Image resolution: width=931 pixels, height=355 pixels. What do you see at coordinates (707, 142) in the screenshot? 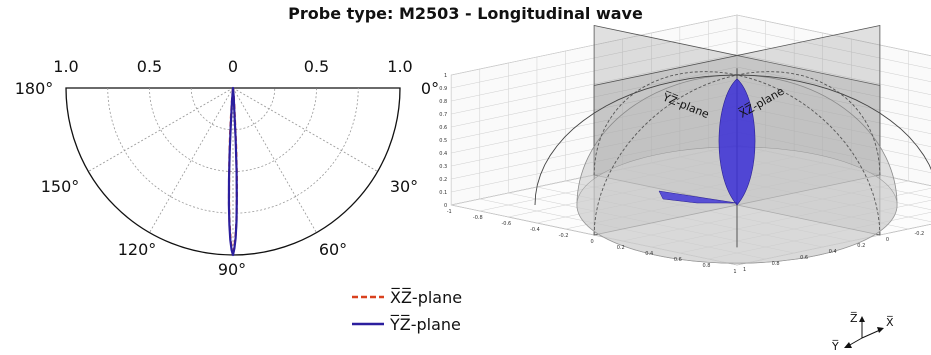
I see `3d-lobe` at bounding box center [707, 142].